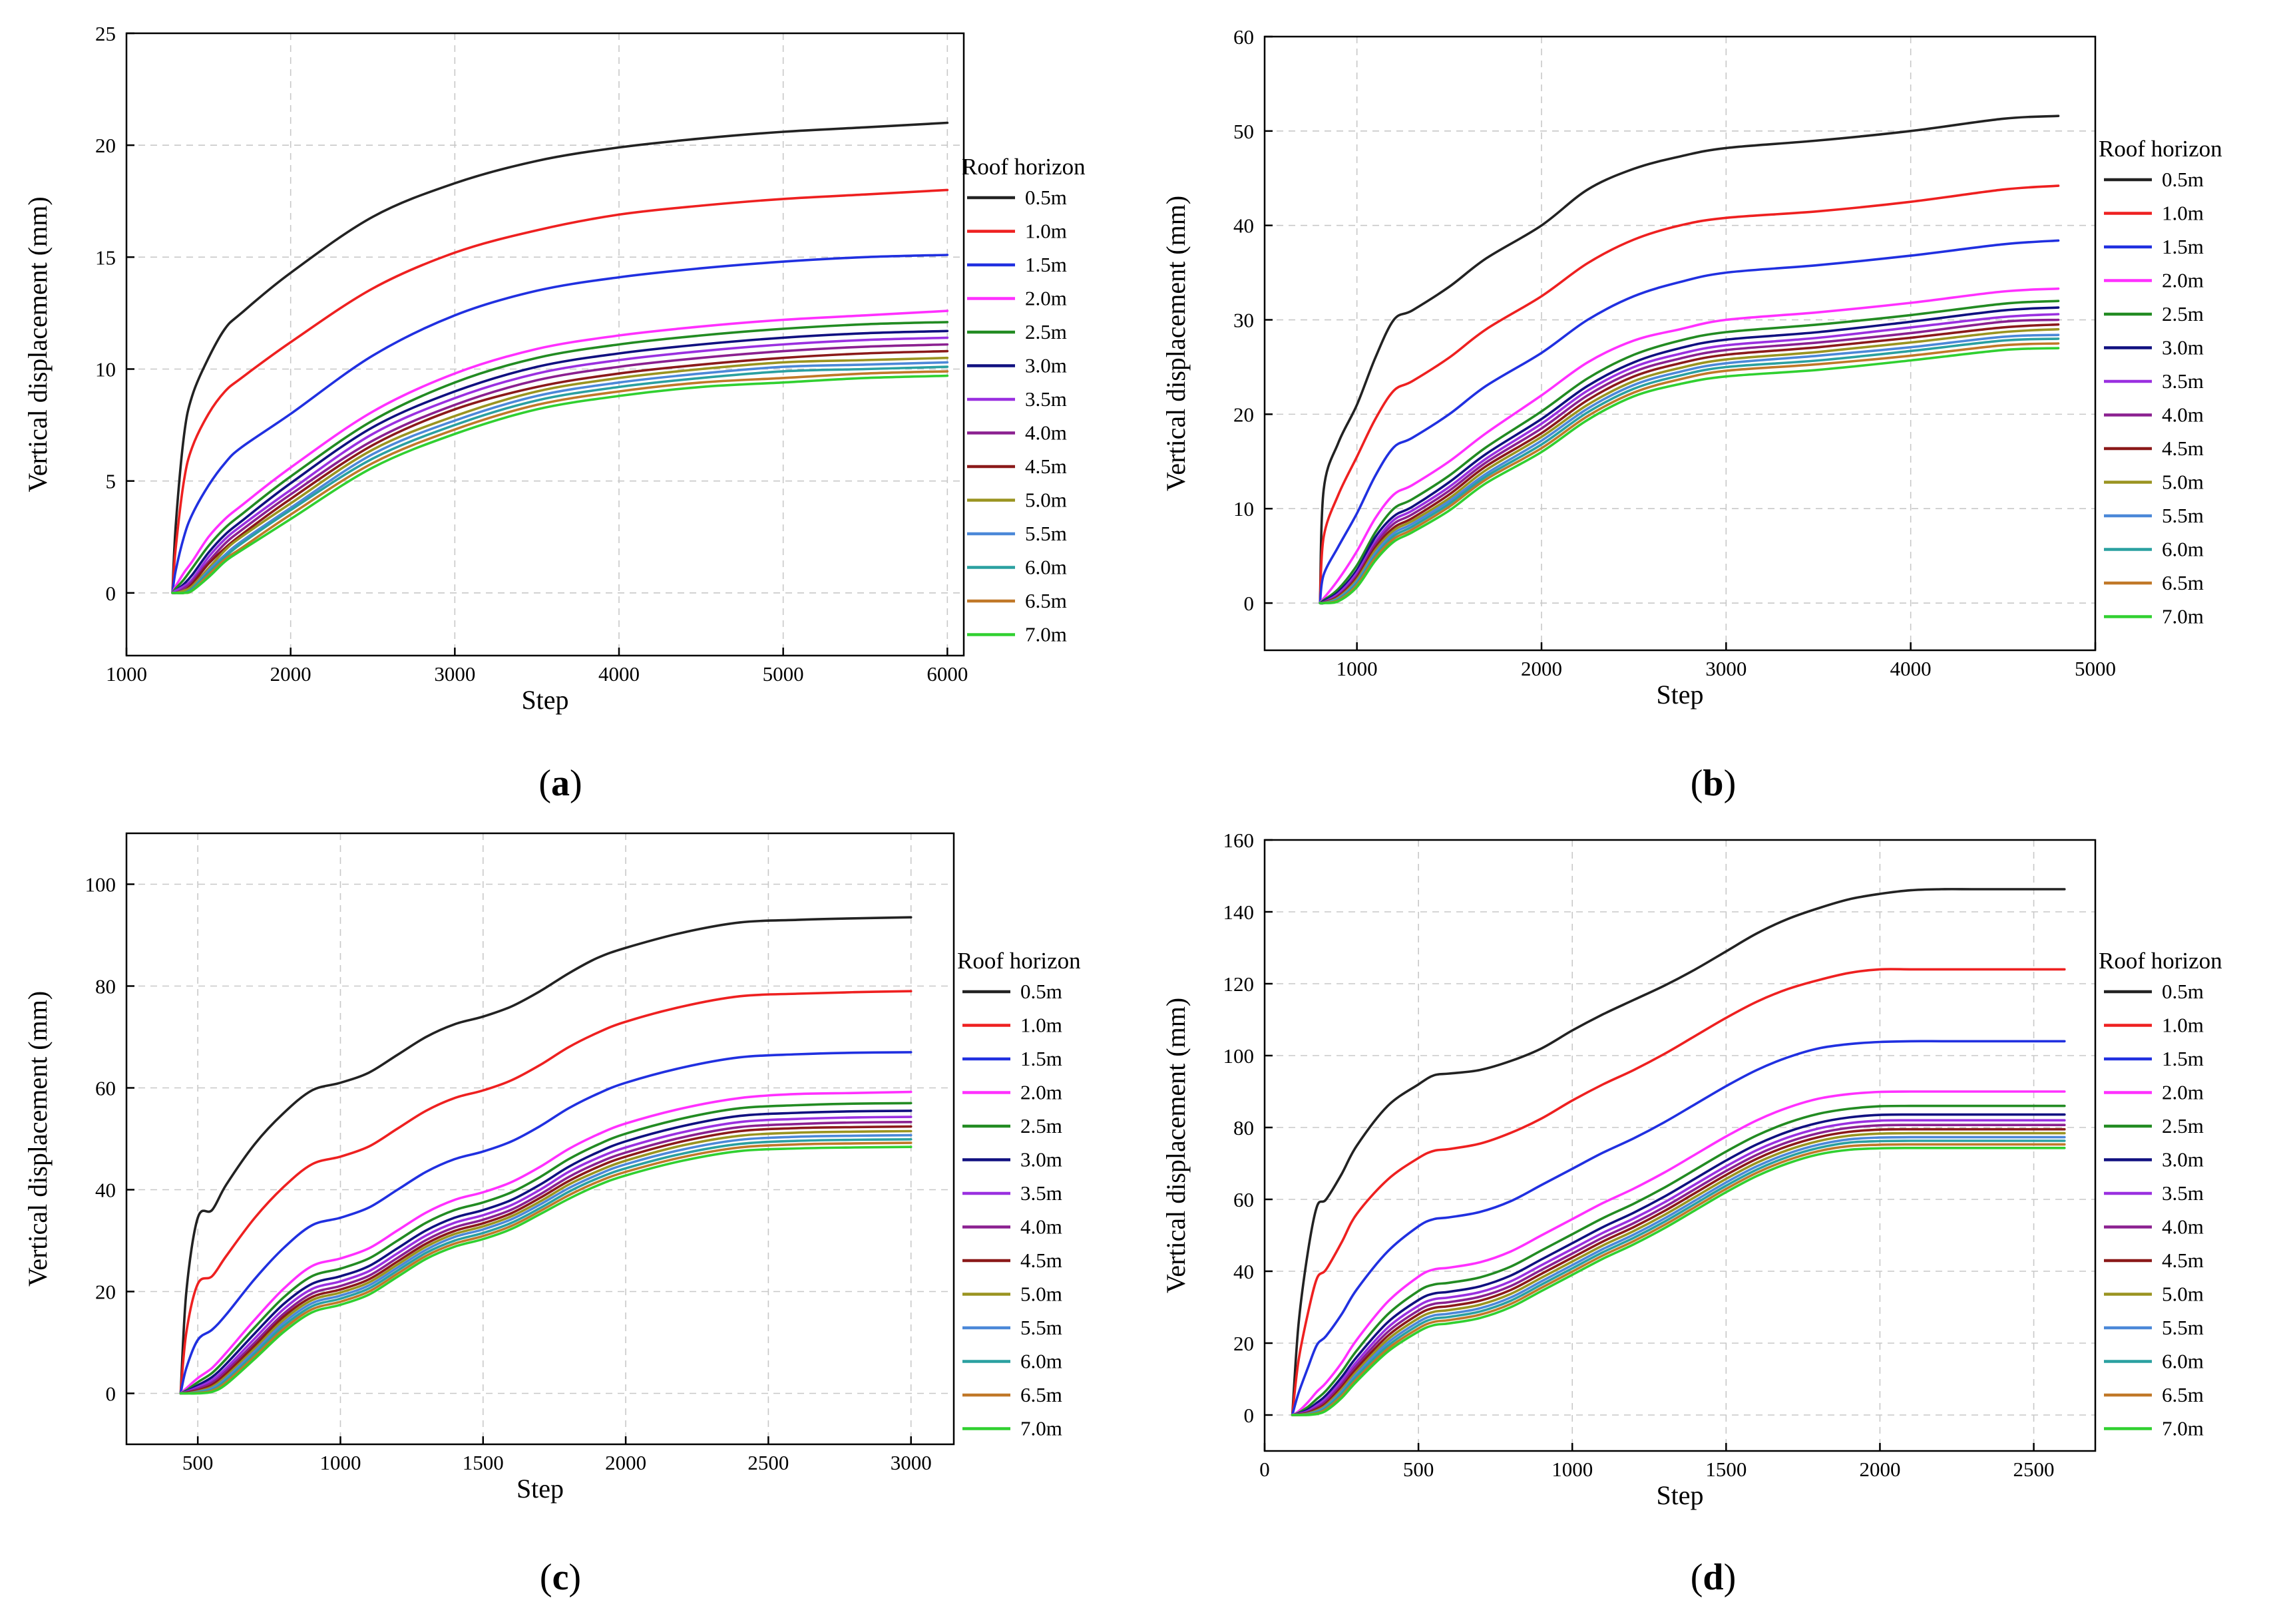  I want to click on series-line-6.5m, so click(546, 1268).